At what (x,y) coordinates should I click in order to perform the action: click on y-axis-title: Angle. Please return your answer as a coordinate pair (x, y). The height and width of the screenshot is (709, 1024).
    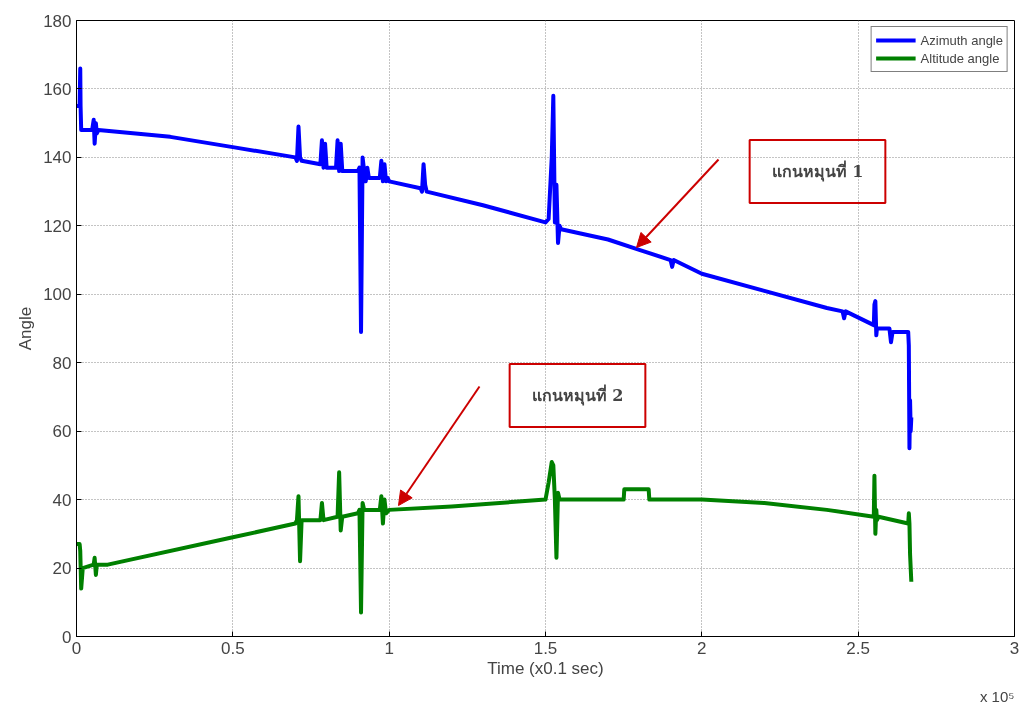
    Looking at the image, I should click on (26, 328).